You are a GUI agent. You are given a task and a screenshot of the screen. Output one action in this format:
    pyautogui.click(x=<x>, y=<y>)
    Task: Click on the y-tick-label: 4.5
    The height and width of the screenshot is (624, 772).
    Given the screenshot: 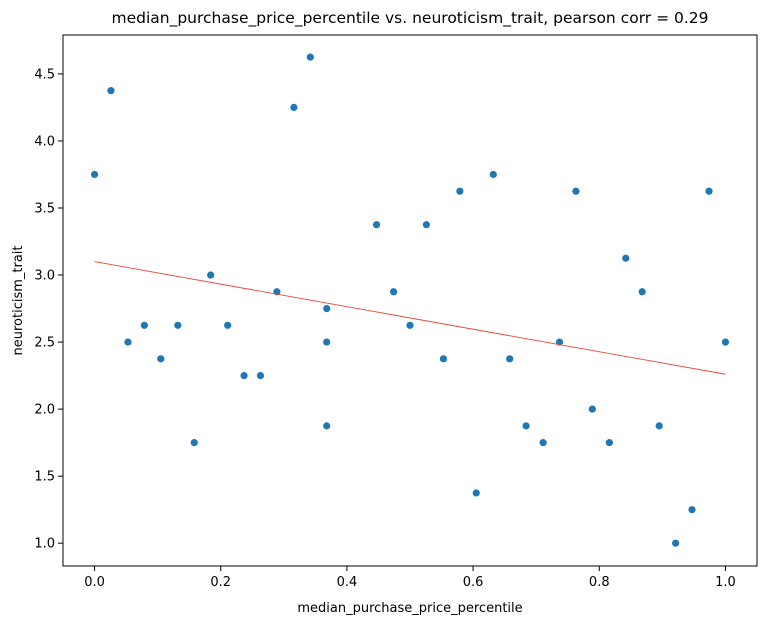 What is the action you would take?
    pyautogui.click(x=44, y=74)
    